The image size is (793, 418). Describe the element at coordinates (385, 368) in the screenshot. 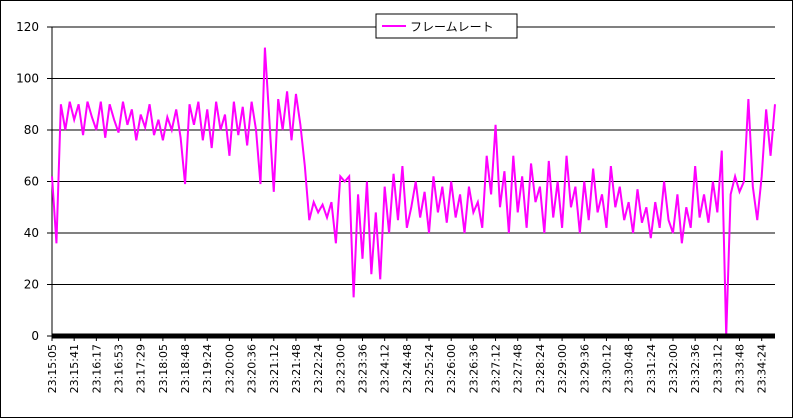

I see `x-tick-label: 23:24:12` at that location.